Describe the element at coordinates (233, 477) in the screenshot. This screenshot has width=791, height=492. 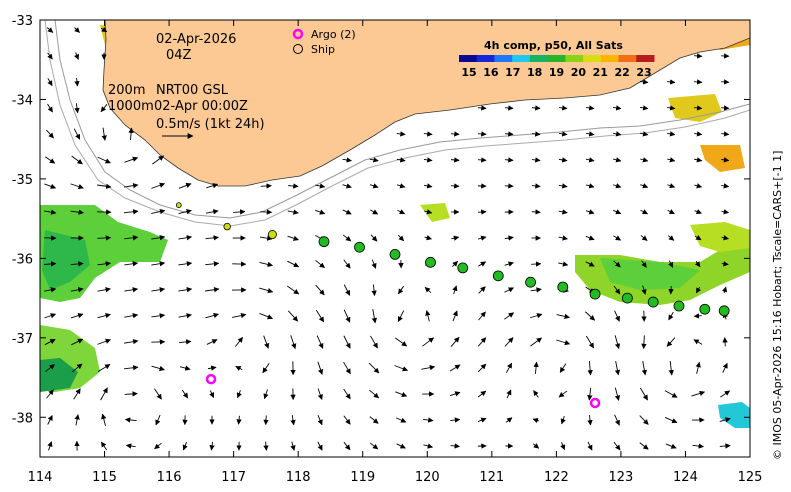
I see `lon-tick-label: 117` at that location.